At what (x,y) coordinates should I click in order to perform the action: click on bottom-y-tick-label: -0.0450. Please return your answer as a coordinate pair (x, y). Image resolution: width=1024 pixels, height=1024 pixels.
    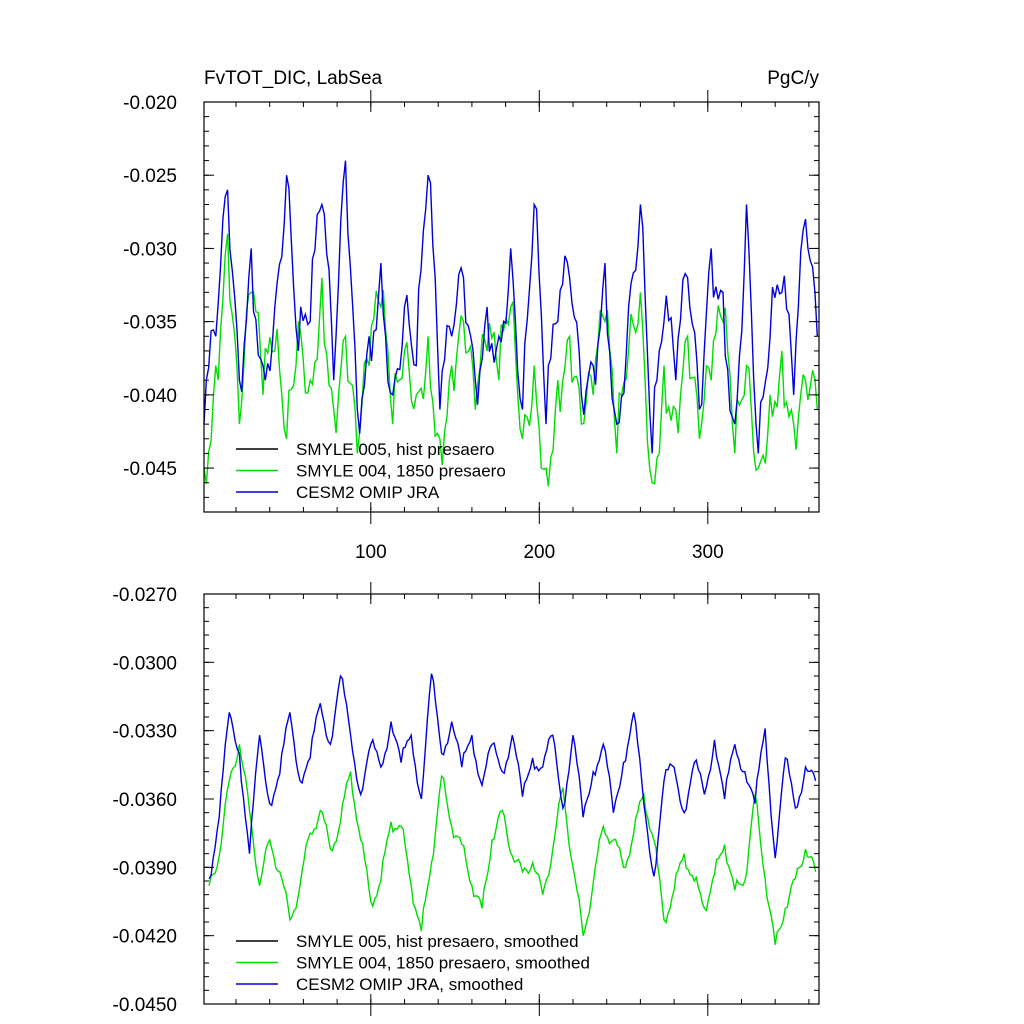
    Looking at the image, I should click on (145, 1005).